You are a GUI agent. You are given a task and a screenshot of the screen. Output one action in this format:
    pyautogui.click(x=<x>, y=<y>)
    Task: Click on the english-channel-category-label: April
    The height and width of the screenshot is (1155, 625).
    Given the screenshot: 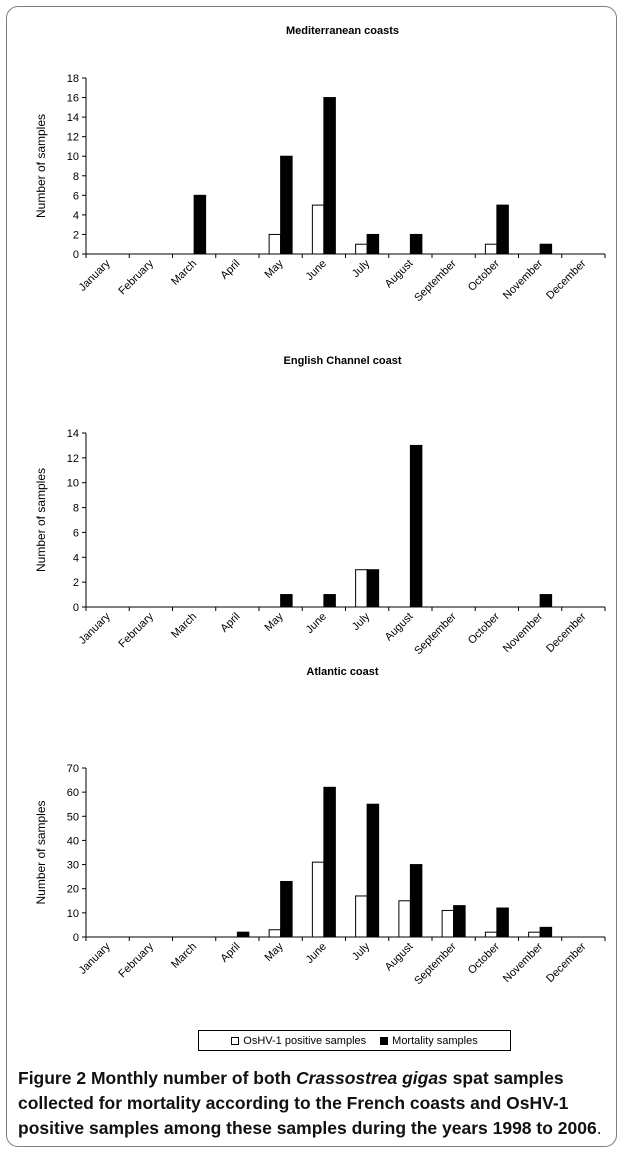 What is the action you would take?
    pyautogui.click(x=230, y=623)
    